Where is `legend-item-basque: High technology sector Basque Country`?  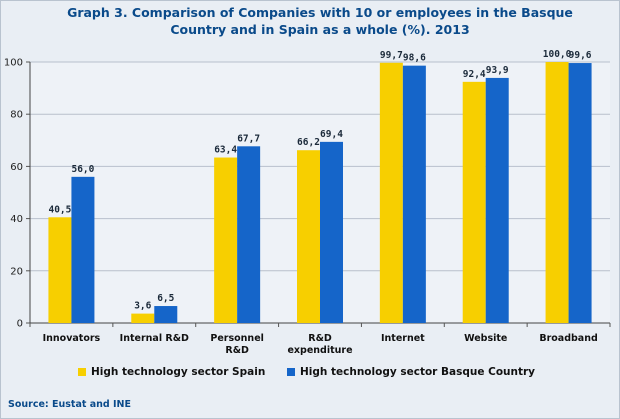
legend-item-basque: High technology sector Basque Country is located at coordinates (411, 372).